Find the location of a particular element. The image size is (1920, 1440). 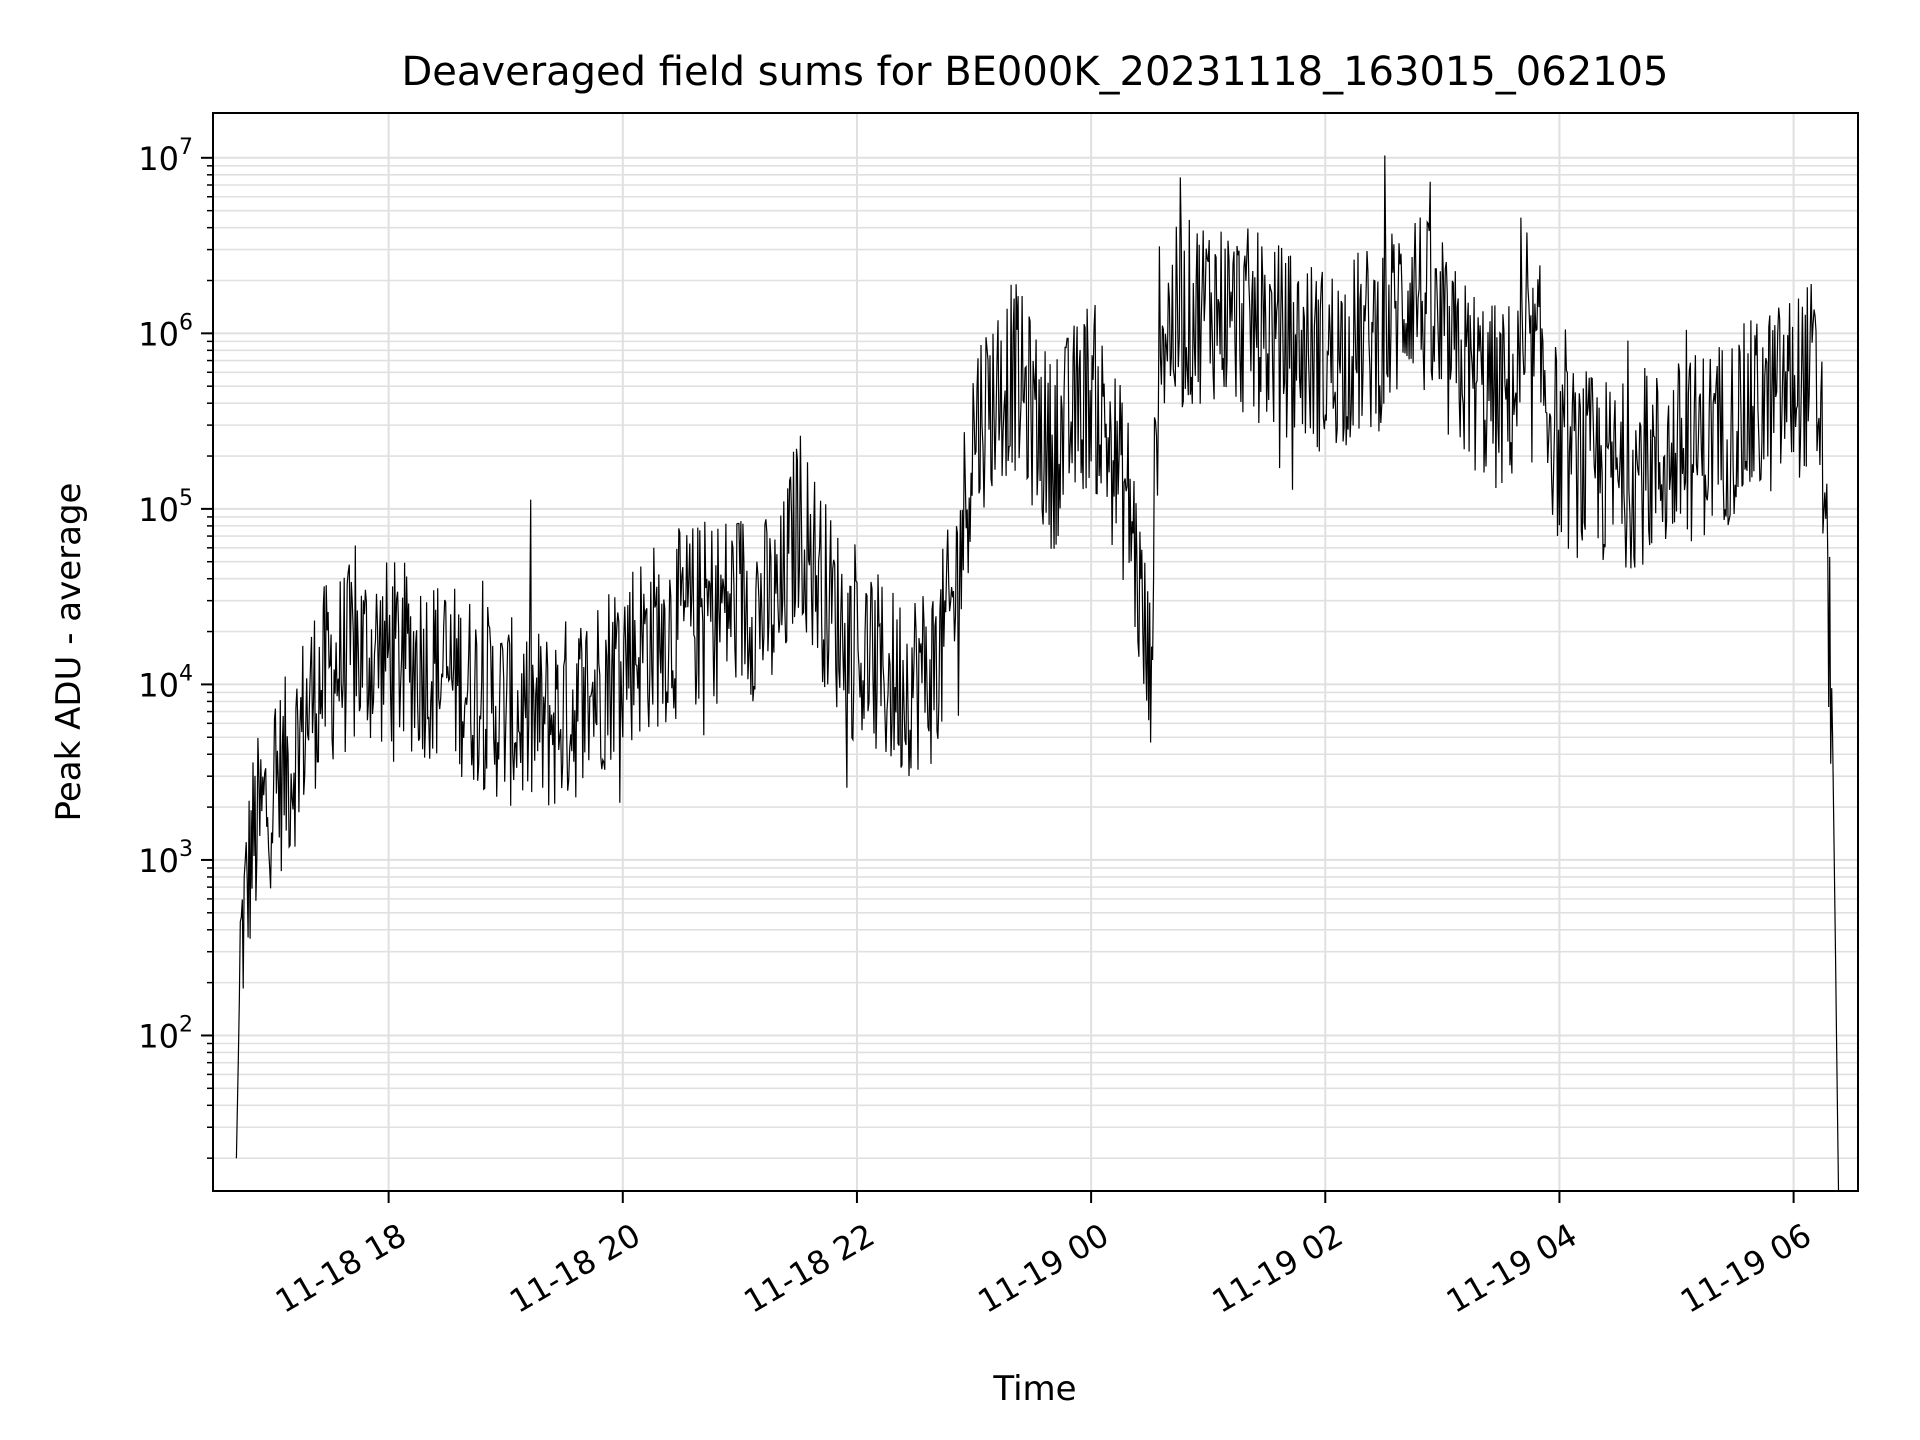

y-axis: 10² 10³ 10⁴ 10⁵ 10⁶ 10⁷ is located at coordinates (175, 647).